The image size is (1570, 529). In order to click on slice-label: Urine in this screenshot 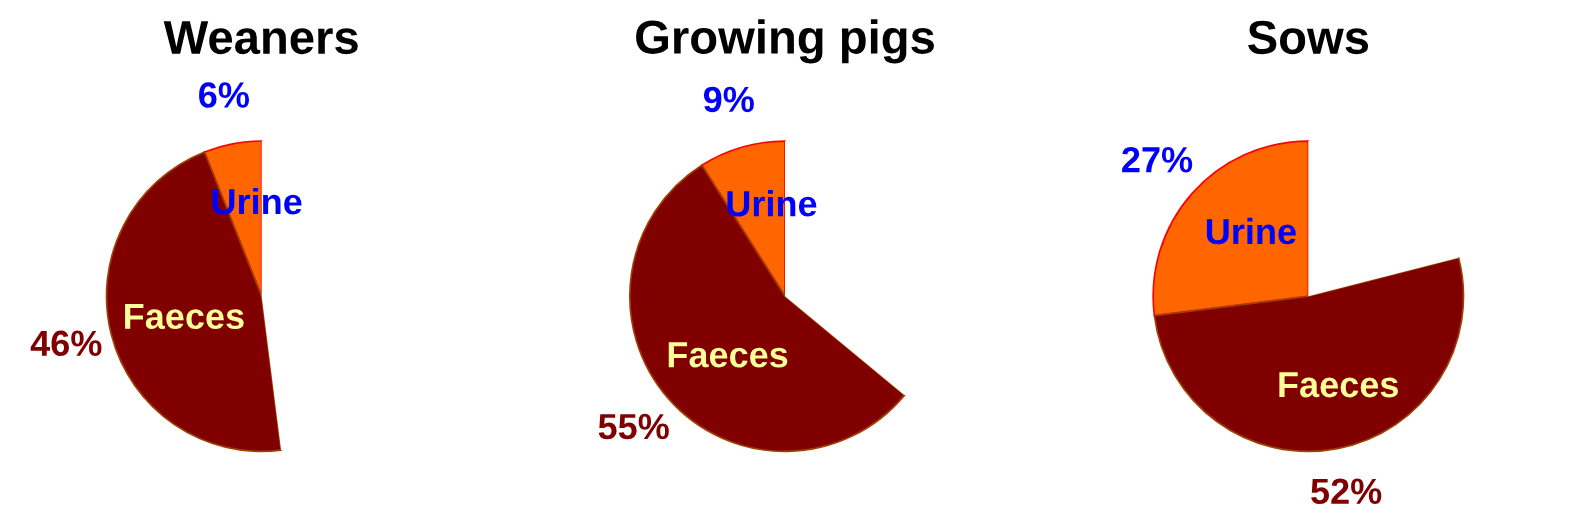, I will do `click(1251, 231)`.